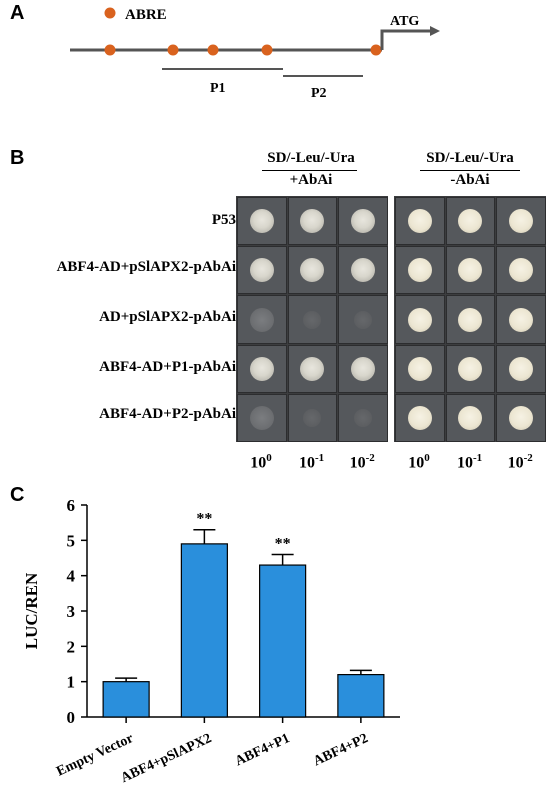  Describe the element at coordinates (71, 717) in the screenshot. I see `y-tick-label: 0` at that location.